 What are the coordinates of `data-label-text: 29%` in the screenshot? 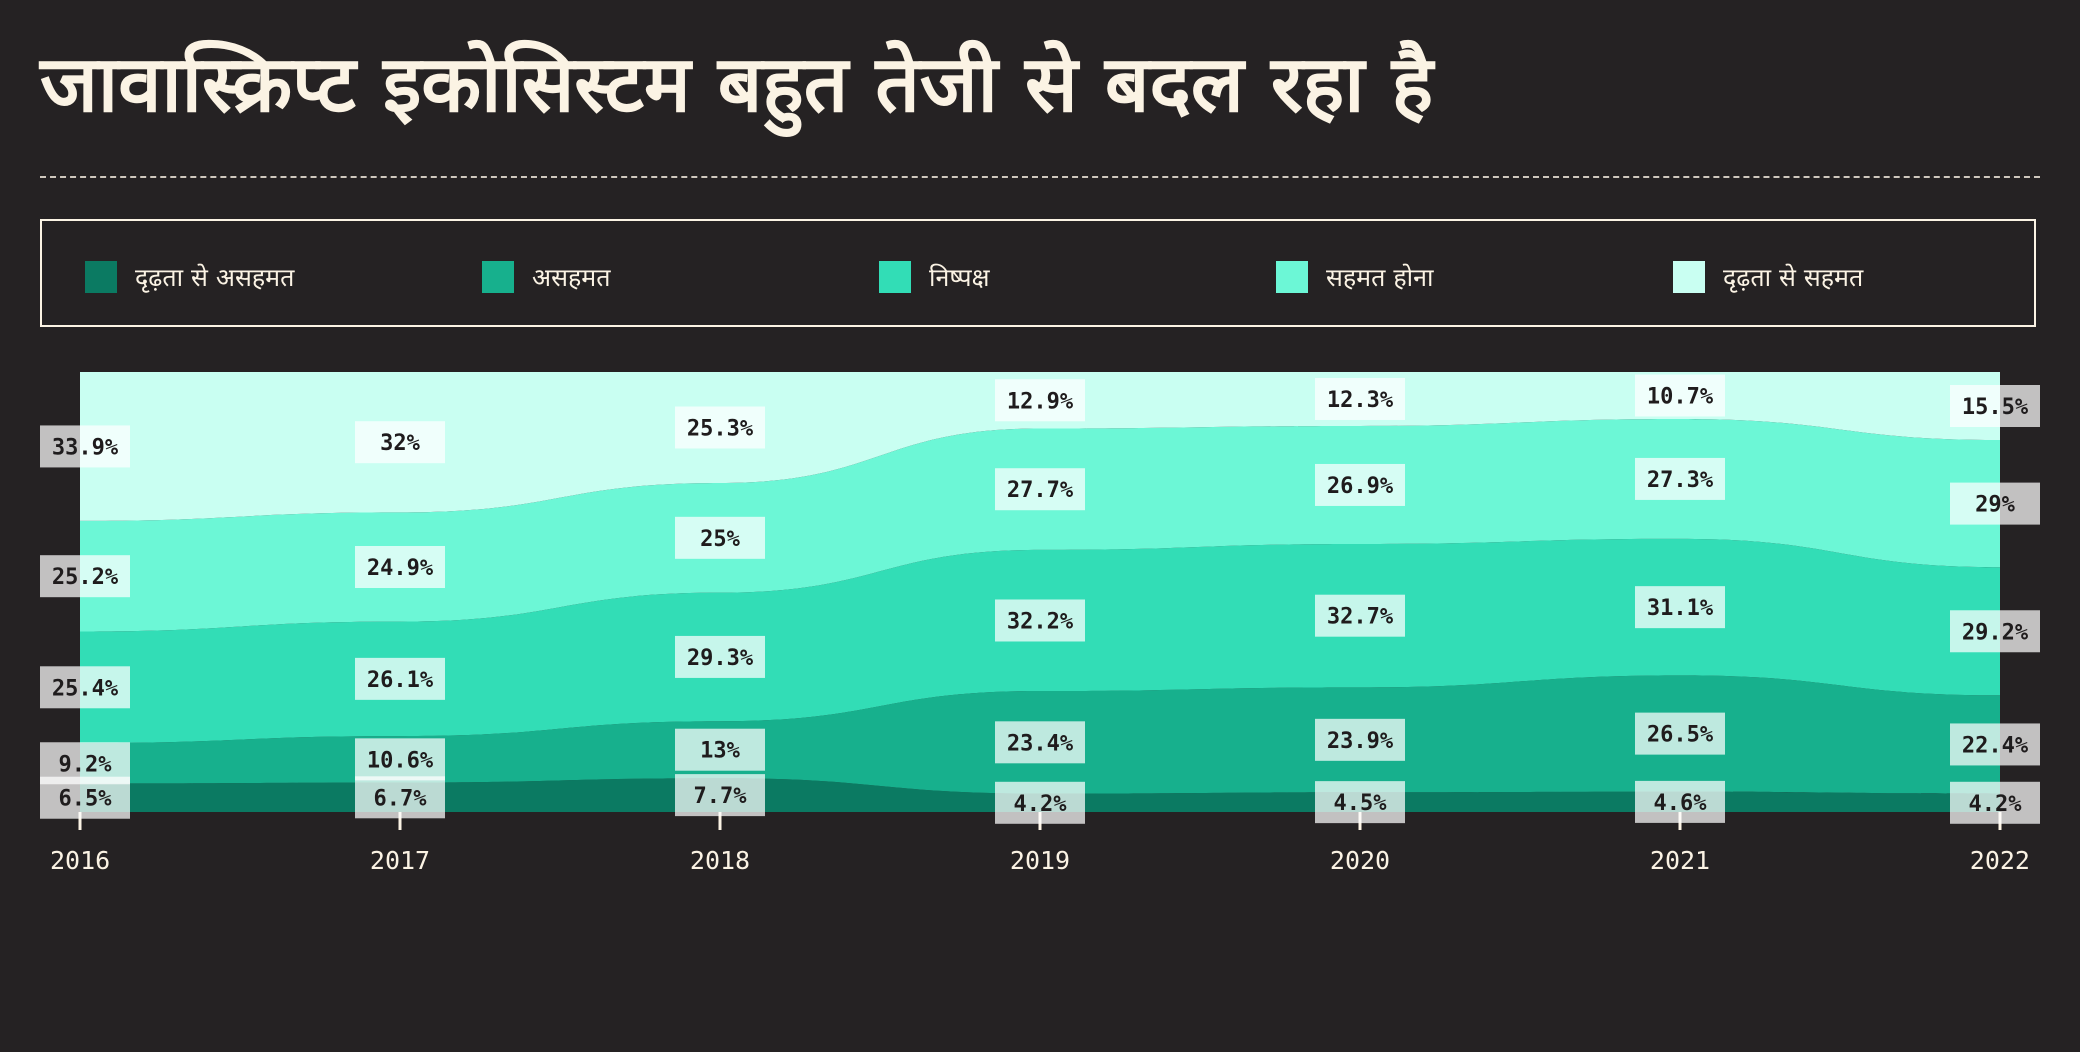 It's located at (1995, 505).